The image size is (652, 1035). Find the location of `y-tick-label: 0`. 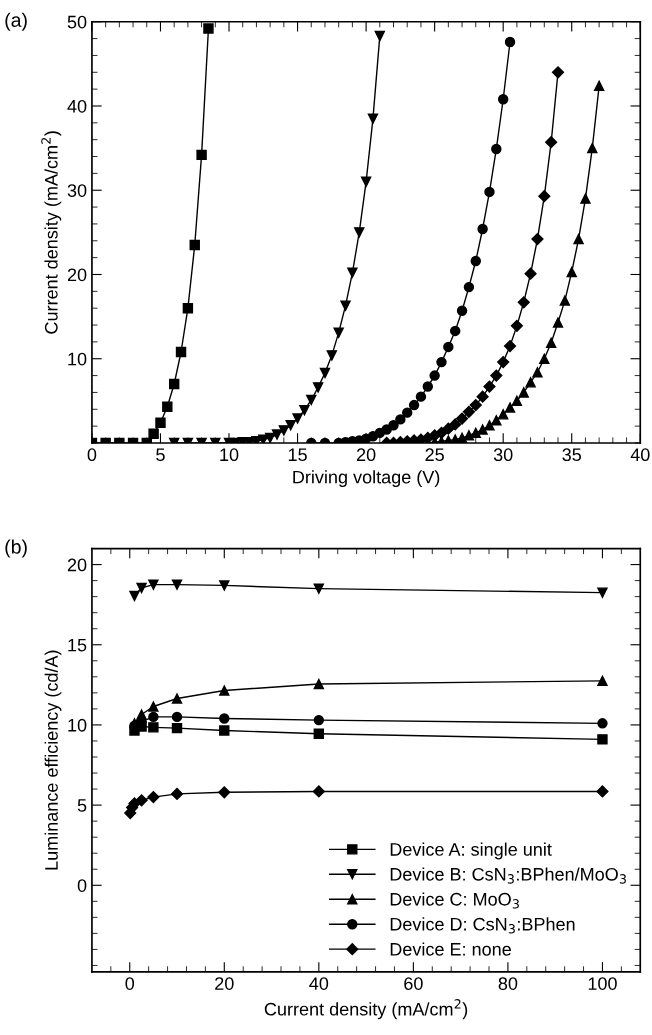

y-tick-label: 0 is located at coordinates (82, 885).